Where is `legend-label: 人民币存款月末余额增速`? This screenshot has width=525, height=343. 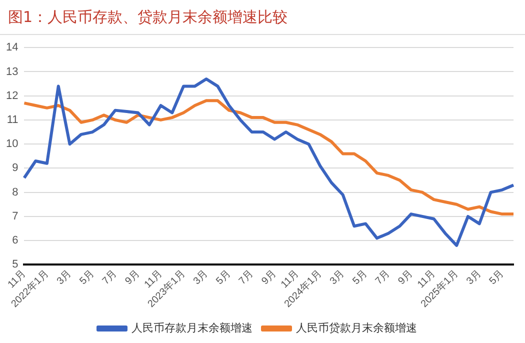 legend-label: 人民币存款月末余额增速 is located at coordinates (192, 327).